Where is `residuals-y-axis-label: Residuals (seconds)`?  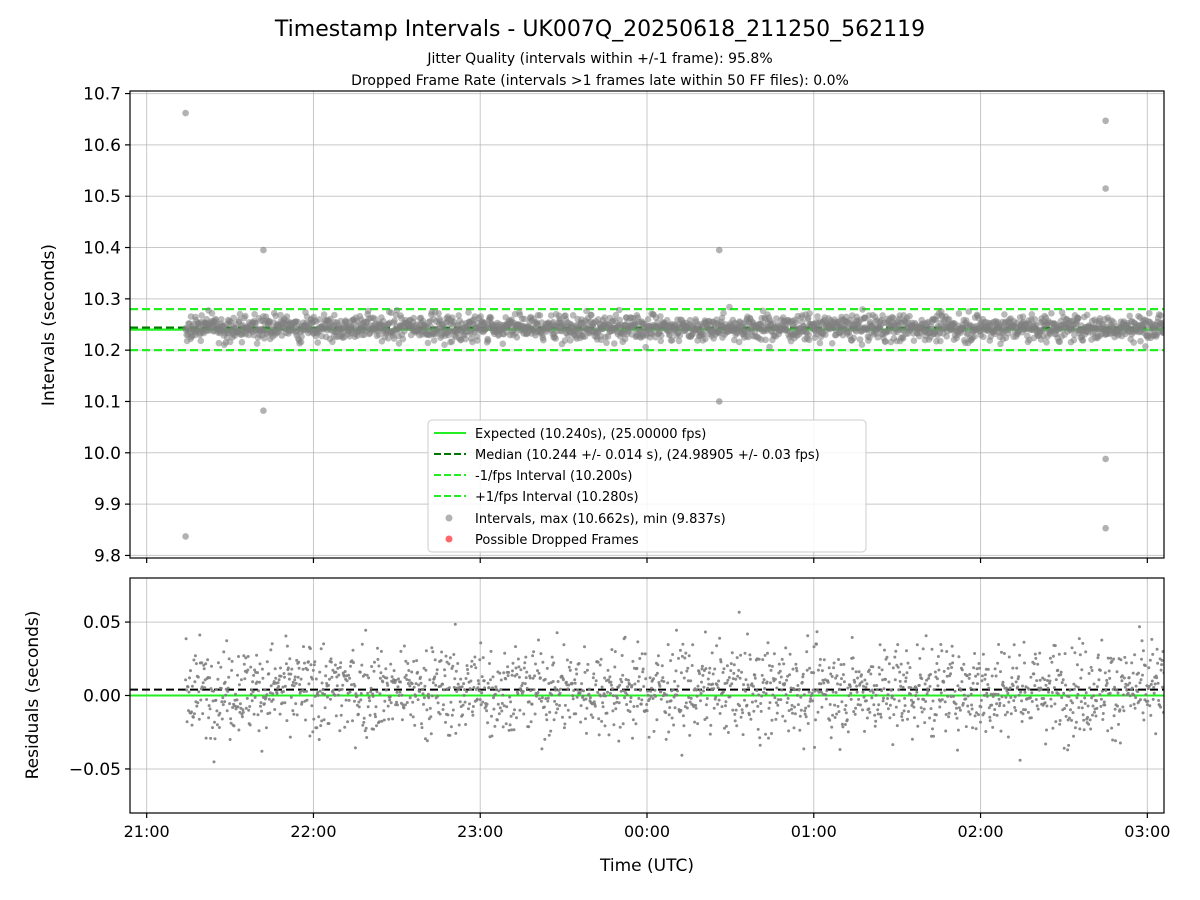 residuals-y-axis-label: Residuals (seconds) is located at coordinates (33, 695).